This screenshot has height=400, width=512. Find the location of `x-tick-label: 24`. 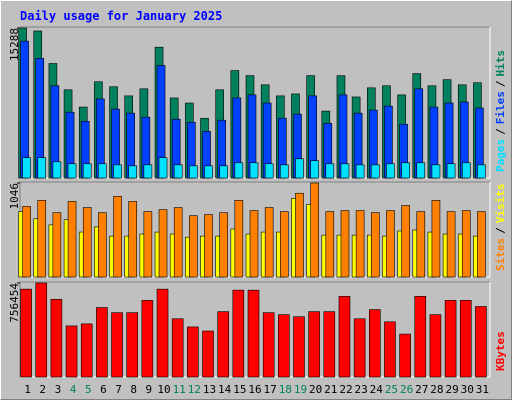

x-tick-label: 24 is located at coordinates (377, 389).